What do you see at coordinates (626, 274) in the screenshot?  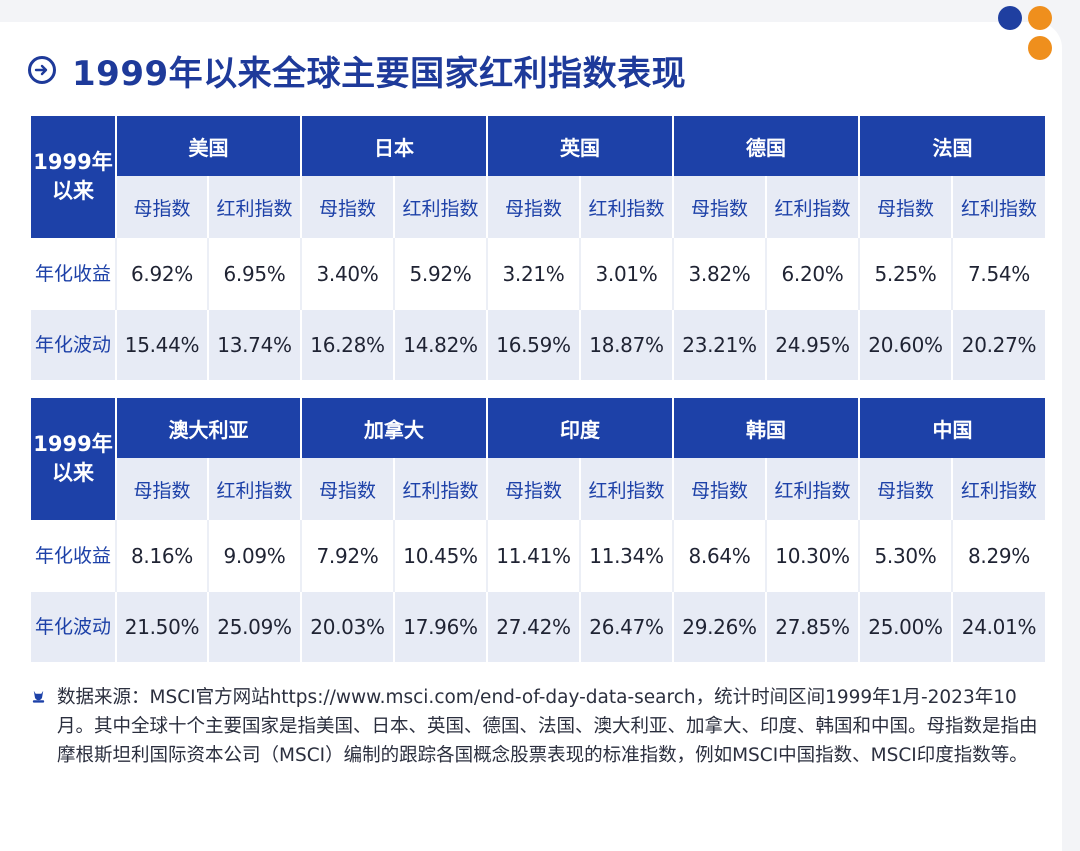 I see `table-cell: 3.01%` at bounding box center [626, 274].